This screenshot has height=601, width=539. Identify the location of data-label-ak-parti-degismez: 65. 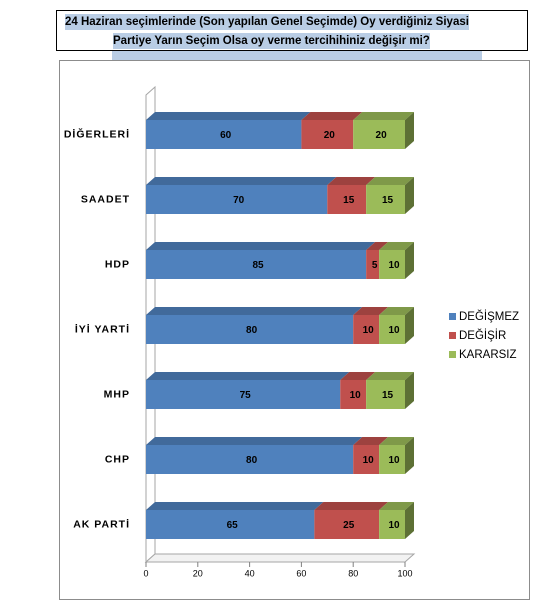
(233, 525).